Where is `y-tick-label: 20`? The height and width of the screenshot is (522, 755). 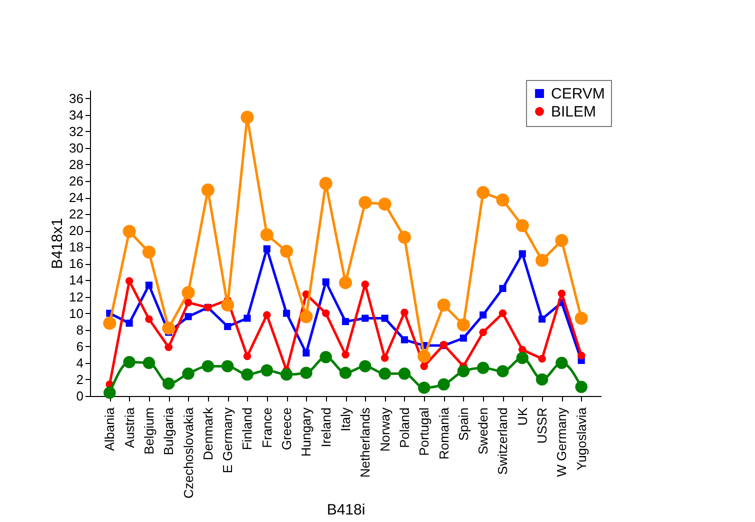
y-tick-label: 20 is located at coordinates (76, 230).